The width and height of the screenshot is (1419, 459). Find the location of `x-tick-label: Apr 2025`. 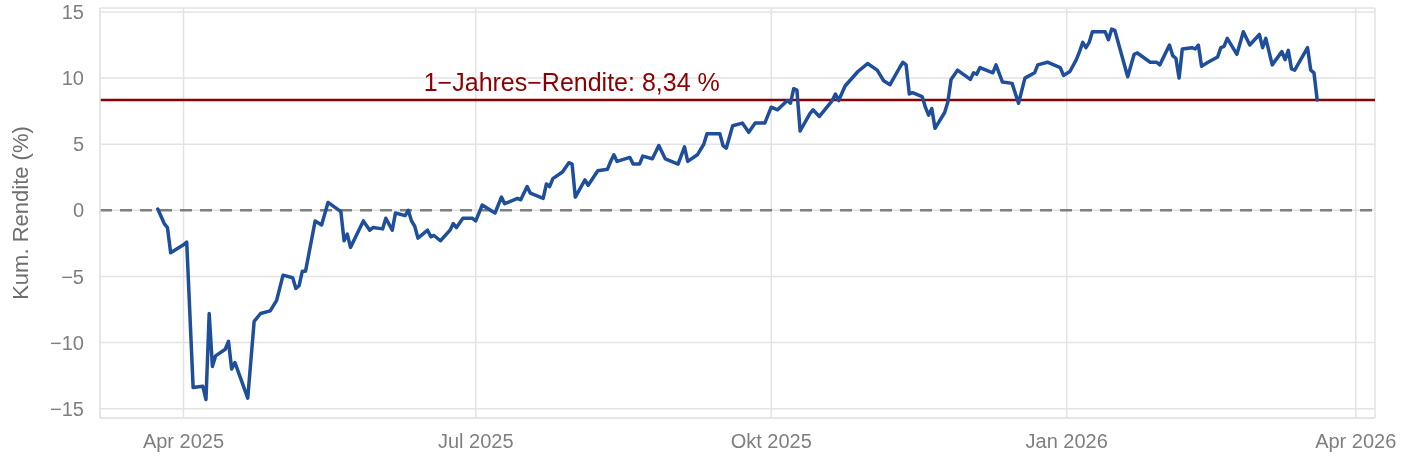

x-tick-label: Apr 2025 is located at coordinates (183, 441).